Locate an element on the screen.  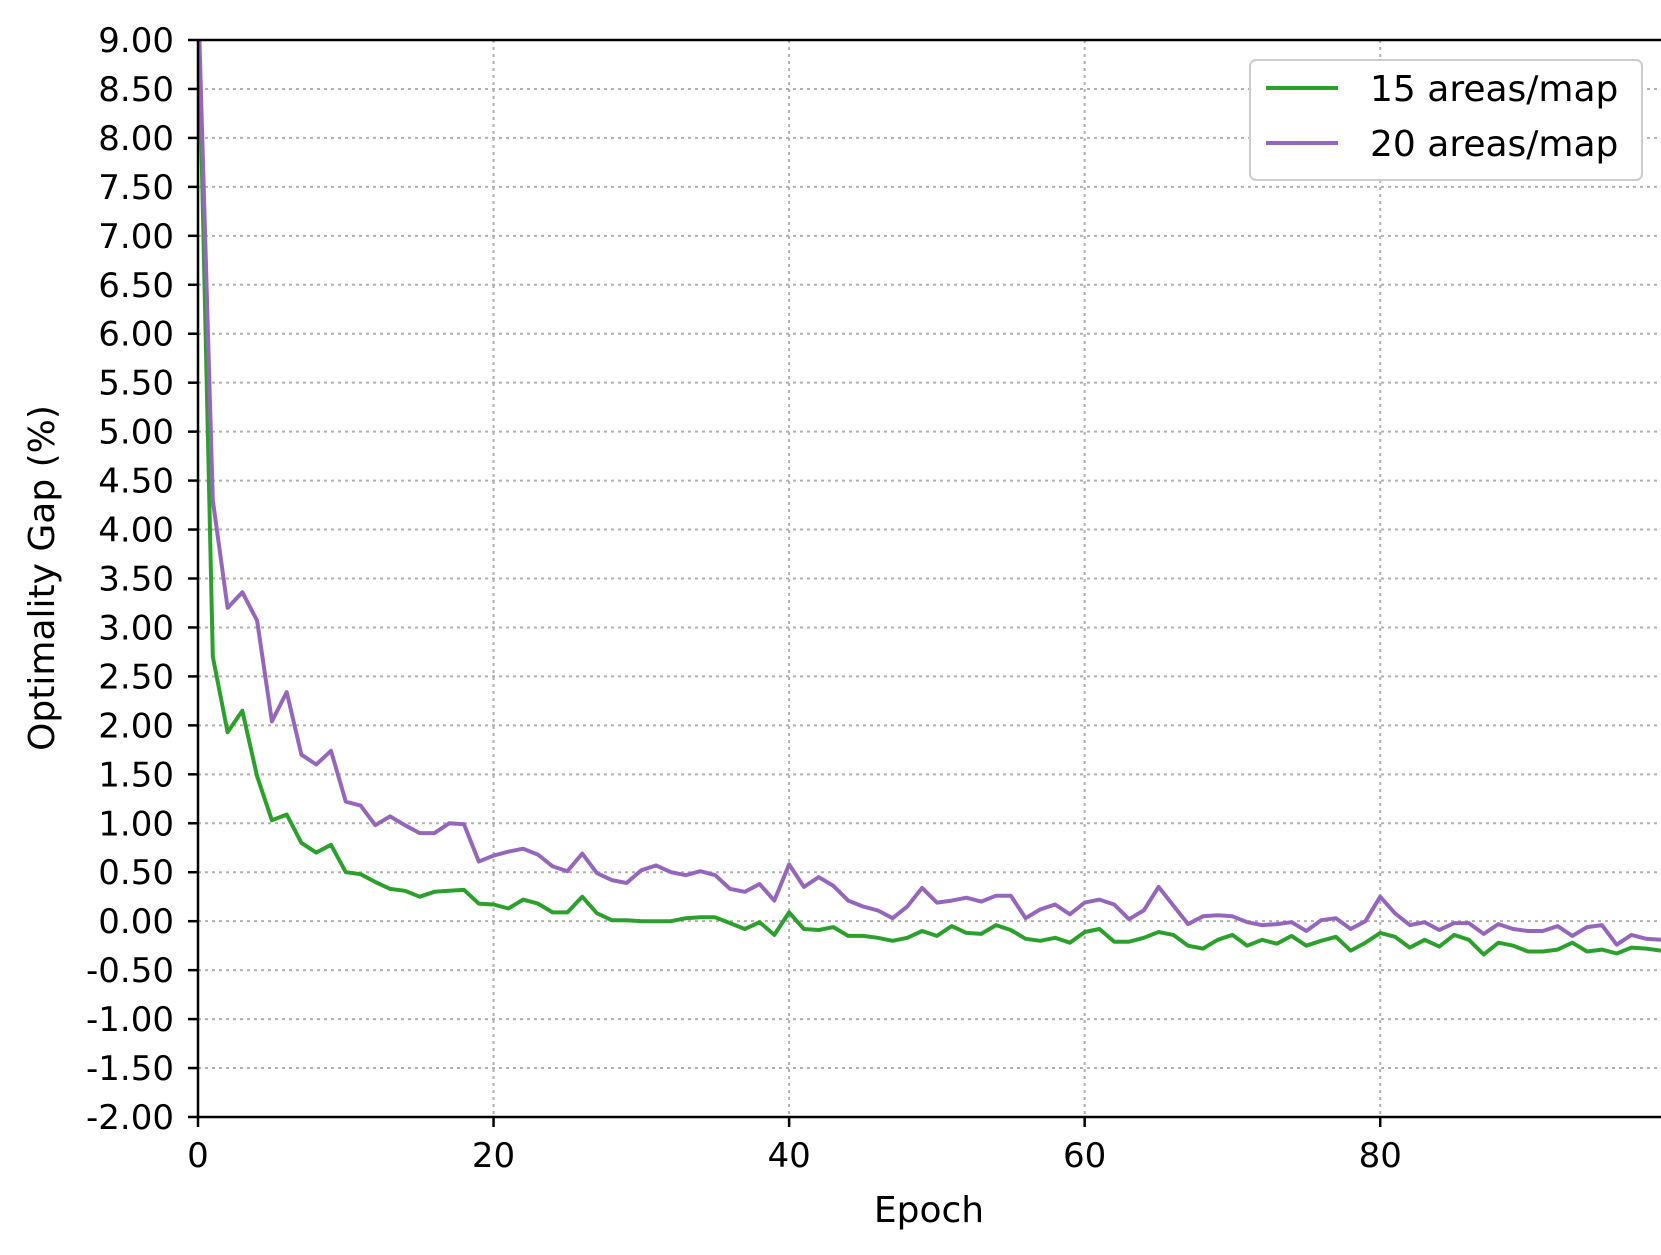
y-tick-label: 6.50 is located at coordinates (136, 286).